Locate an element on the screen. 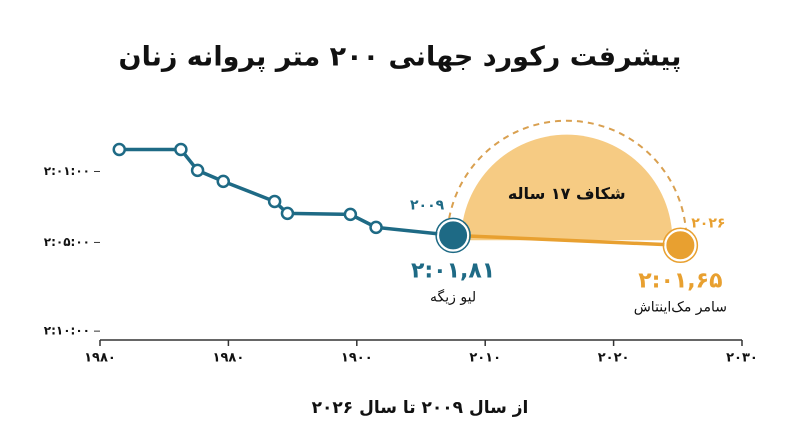  y-tick-label: ۲:۱۰:۰۰ is located at coordinates (67, 331).